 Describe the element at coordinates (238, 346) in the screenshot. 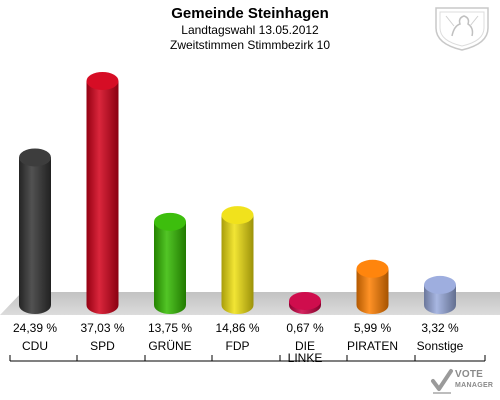

I see `category-label-3: FDP` at that location.